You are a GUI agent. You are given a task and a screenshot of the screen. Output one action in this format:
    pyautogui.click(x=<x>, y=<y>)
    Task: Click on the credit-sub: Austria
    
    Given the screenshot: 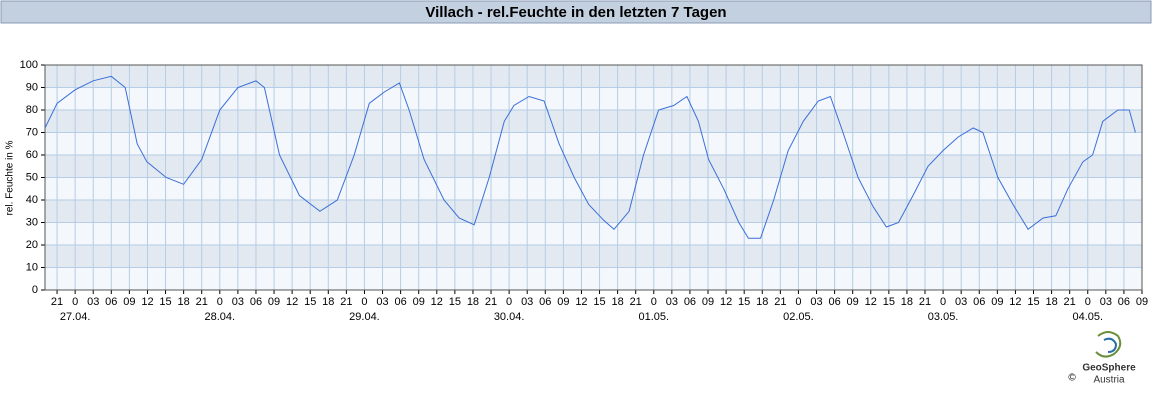 What is the action you would take?
    pyautogui.click(x=1109, y=380)
    